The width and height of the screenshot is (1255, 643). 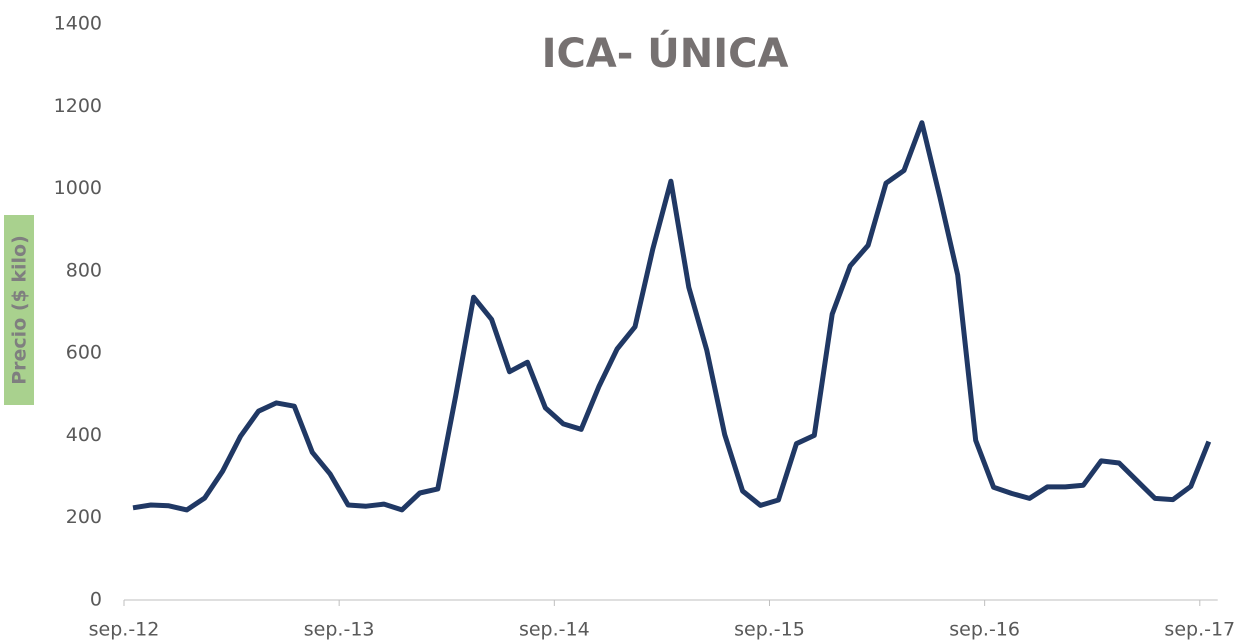 What do you see at coordinates (554, 630) in the screenshot?
I see `x-tick-label: sep.-14` at bounding box center [554, 630].